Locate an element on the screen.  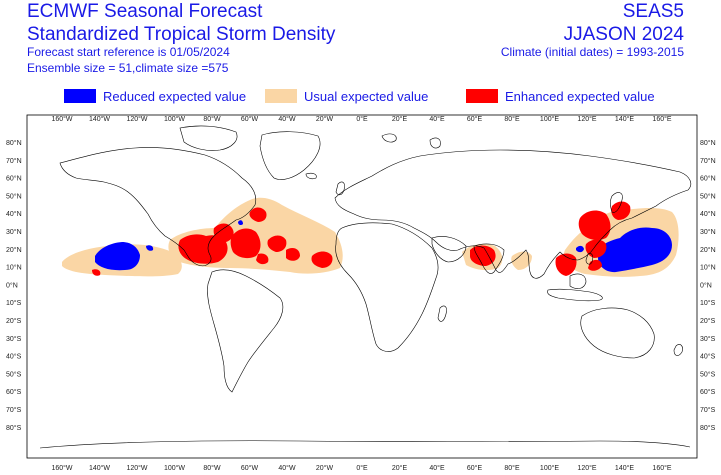
lat-tick-left-6: 20°N is located at coordinates (14, 250).